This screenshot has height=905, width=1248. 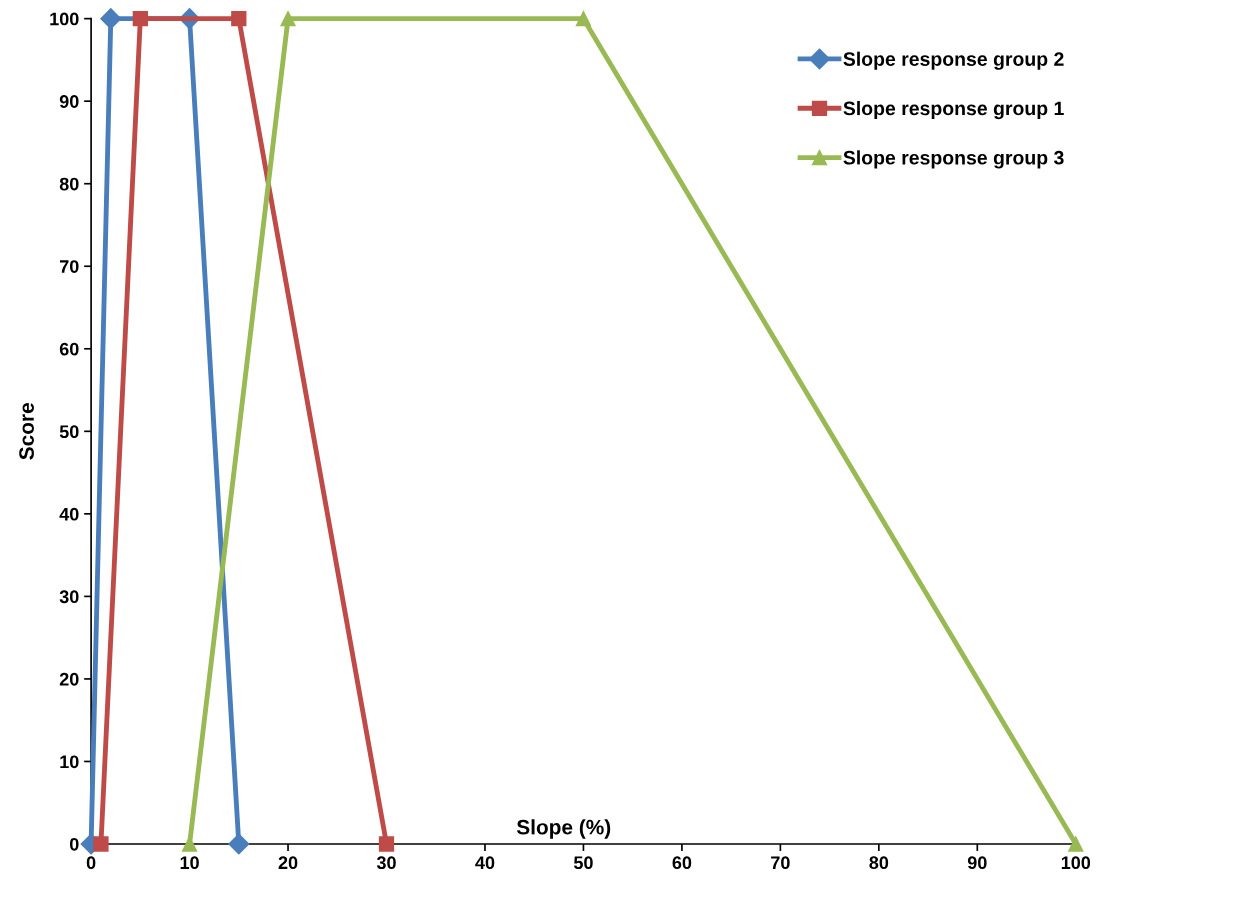 What do you see at coordinates (69, 514) in the screenshot?
I see `y-tick-label: 40` at bounding box center [69, 514].